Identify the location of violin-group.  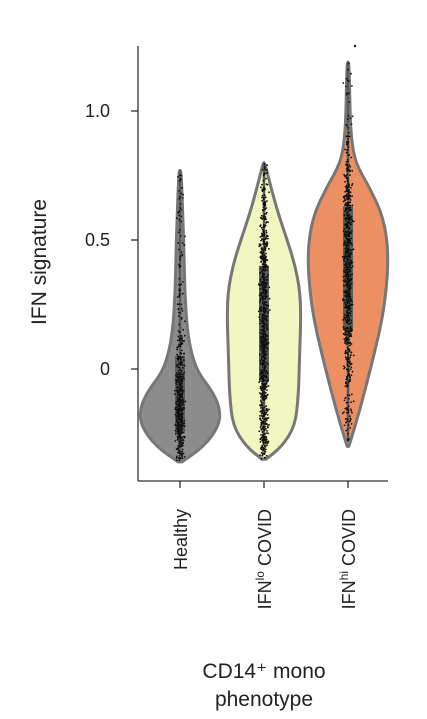
(348, 254).